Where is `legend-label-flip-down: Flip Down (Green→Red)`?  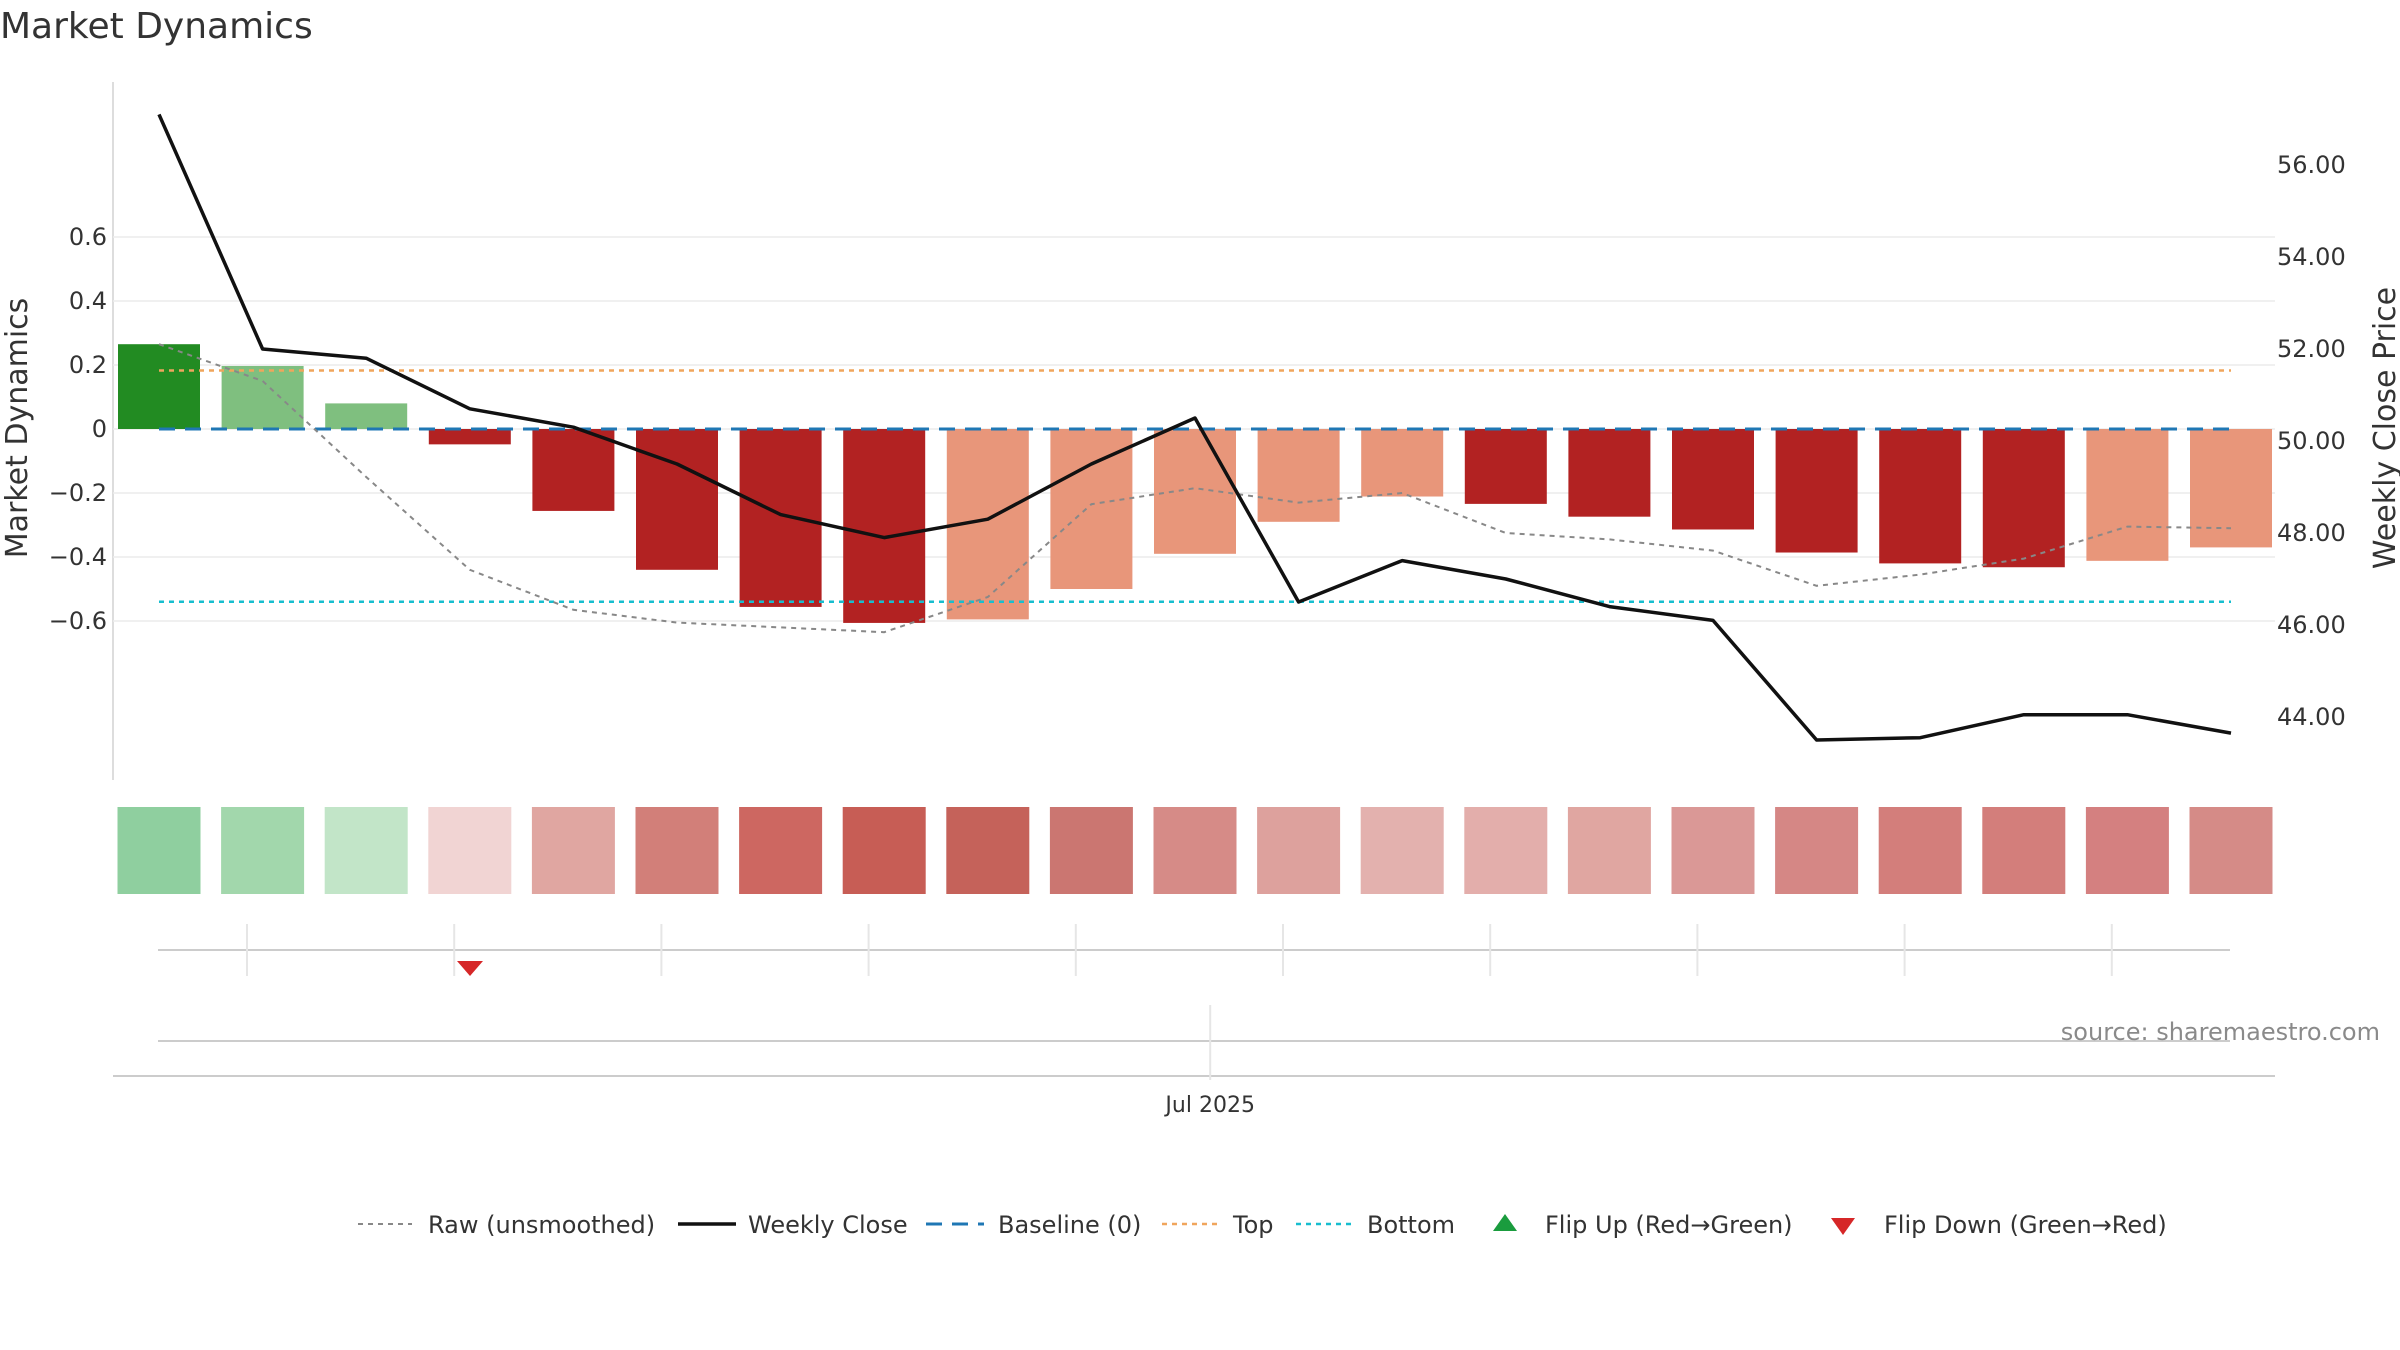 legend-label-flip-down: Flip Down (Green→Red) is located at coordinates (2025, 1225).